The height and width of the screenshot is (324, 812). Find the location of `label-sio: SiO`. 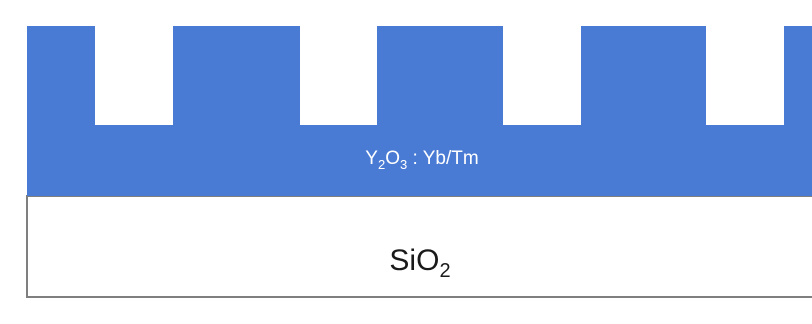

label-sio: SiO is located at coordinates (414, 260).